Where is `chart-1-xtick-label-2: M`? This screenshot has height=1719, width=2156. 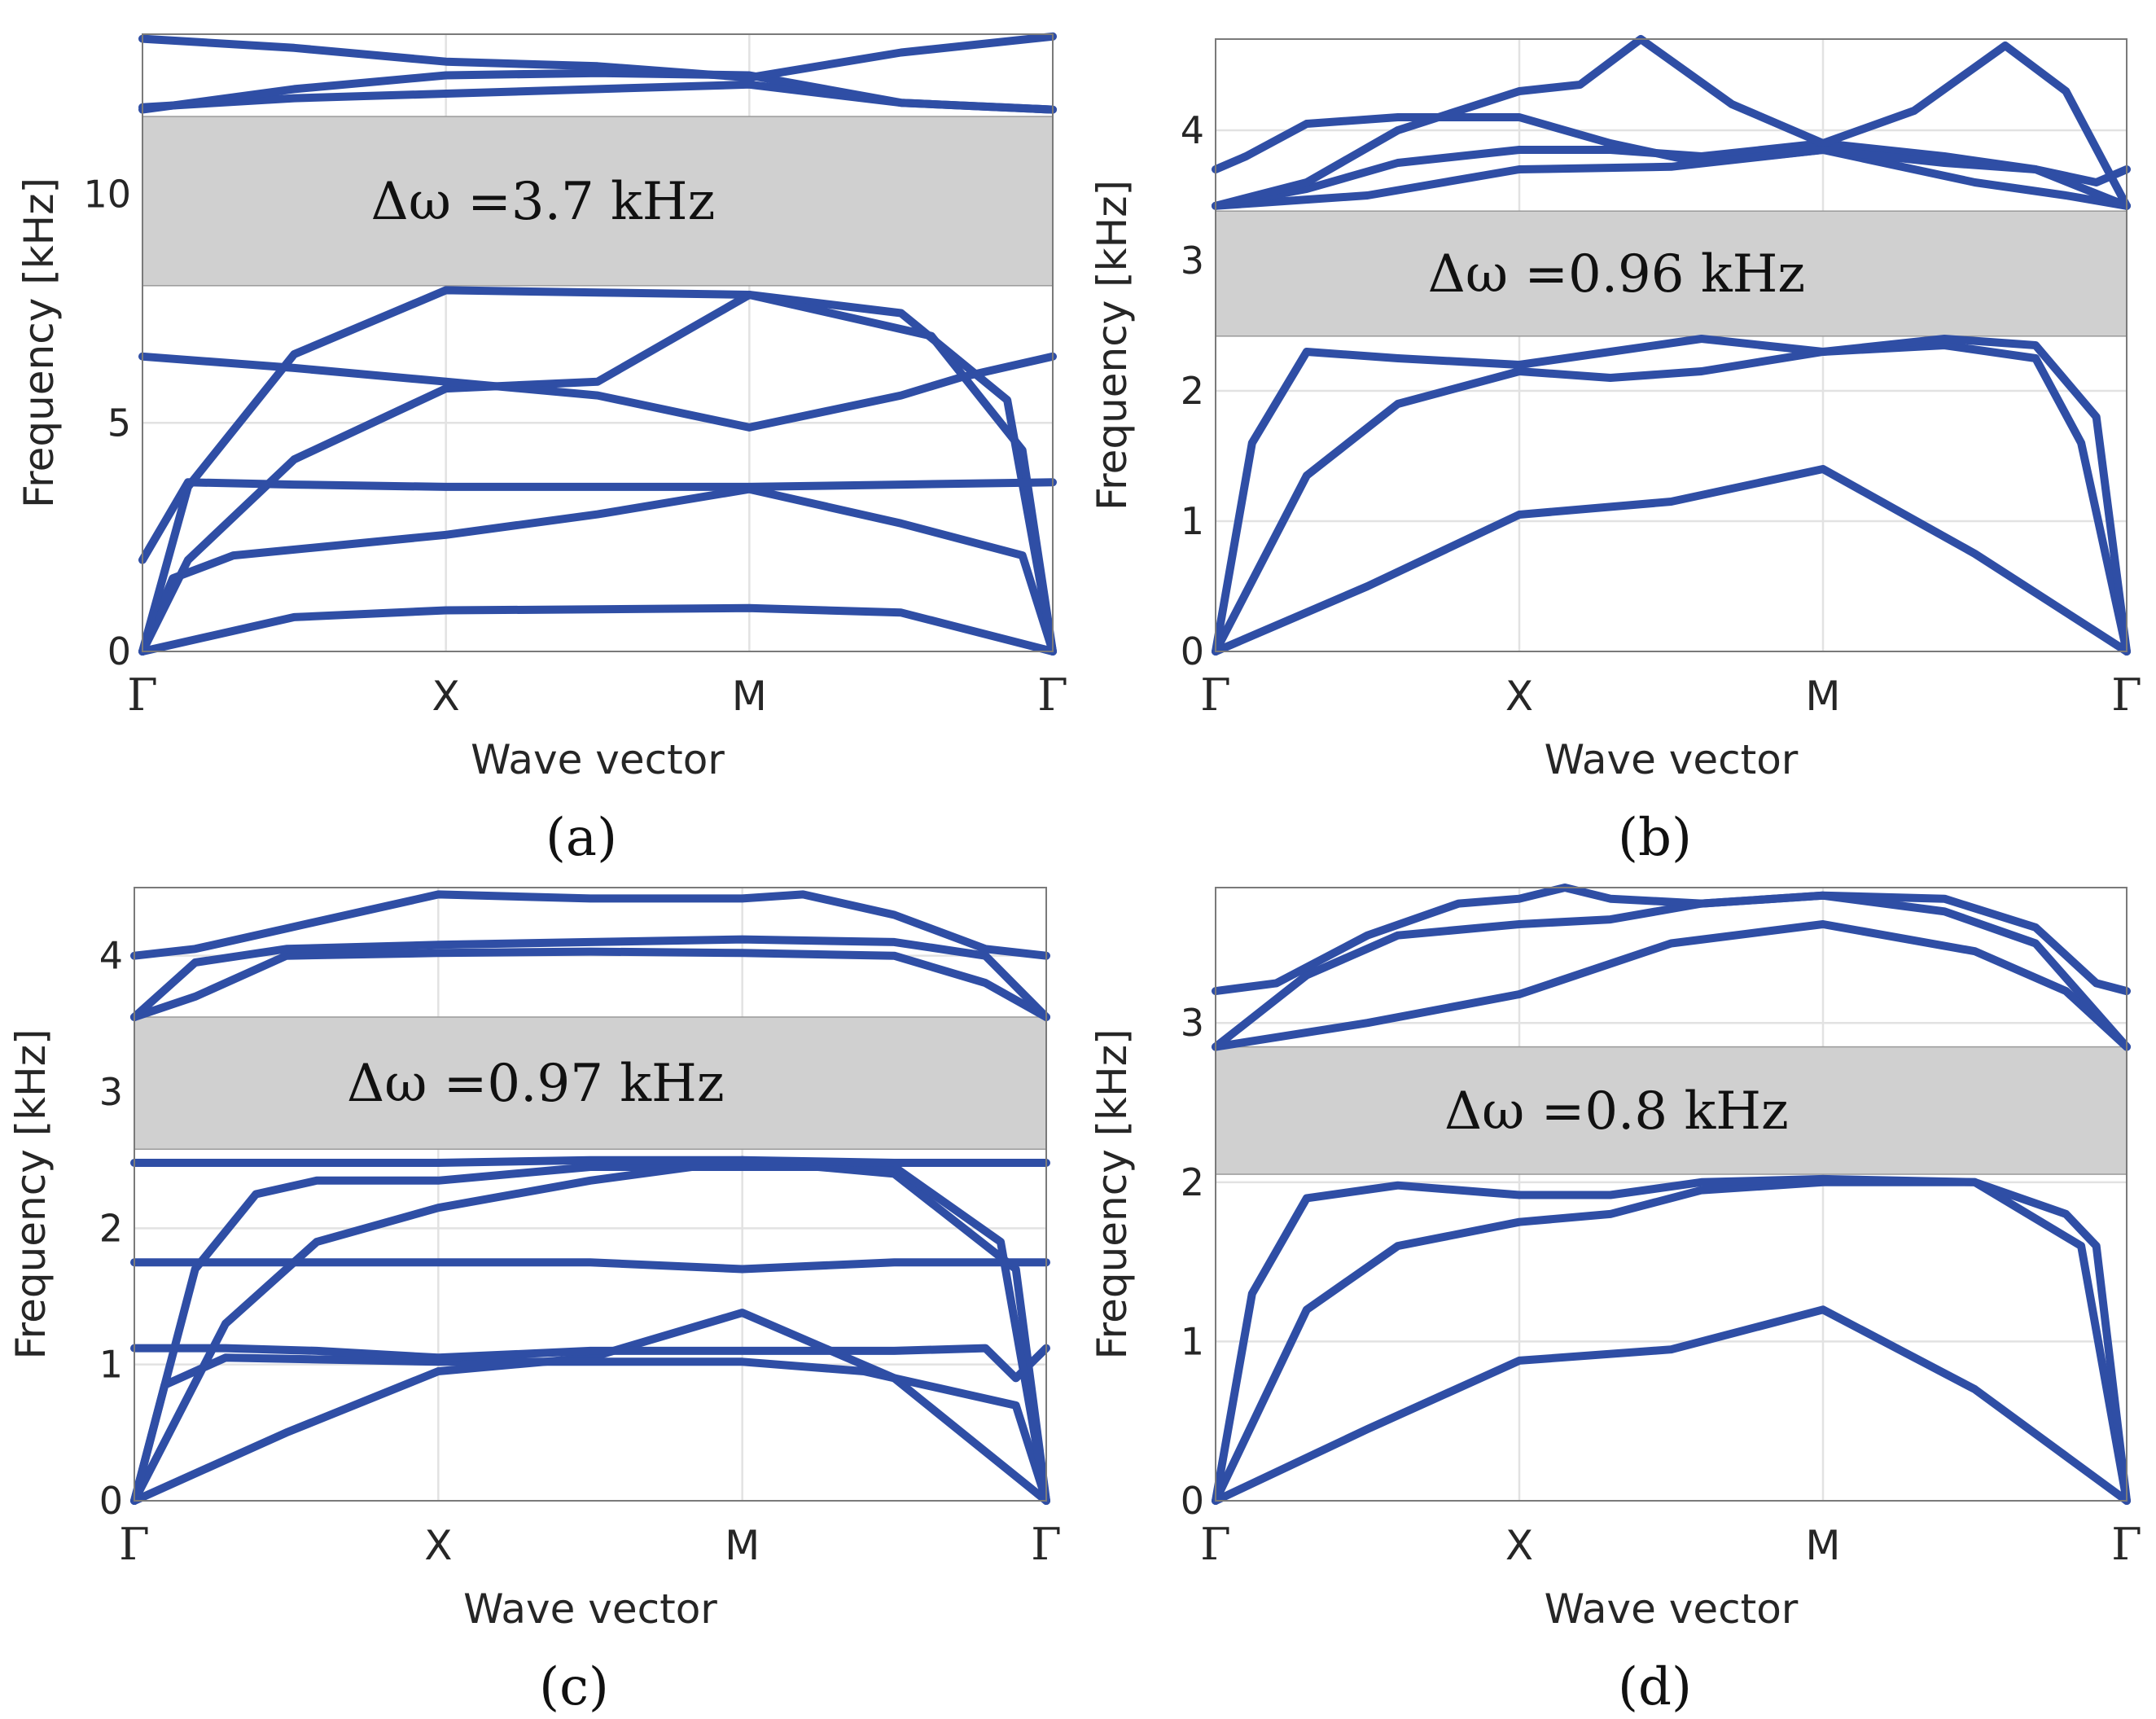 chart-1-xtick-label-2: M is located at coordinates (1823, 696).